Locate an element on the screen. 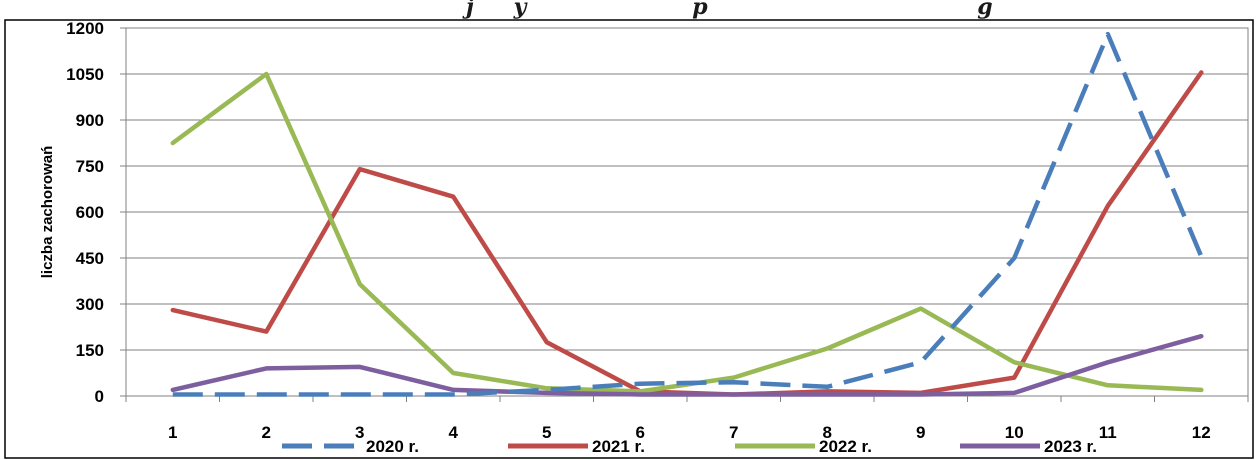 This screenshot has width=1258, height=460. y-tick-label: 900 is located at coordinates (90, 120).